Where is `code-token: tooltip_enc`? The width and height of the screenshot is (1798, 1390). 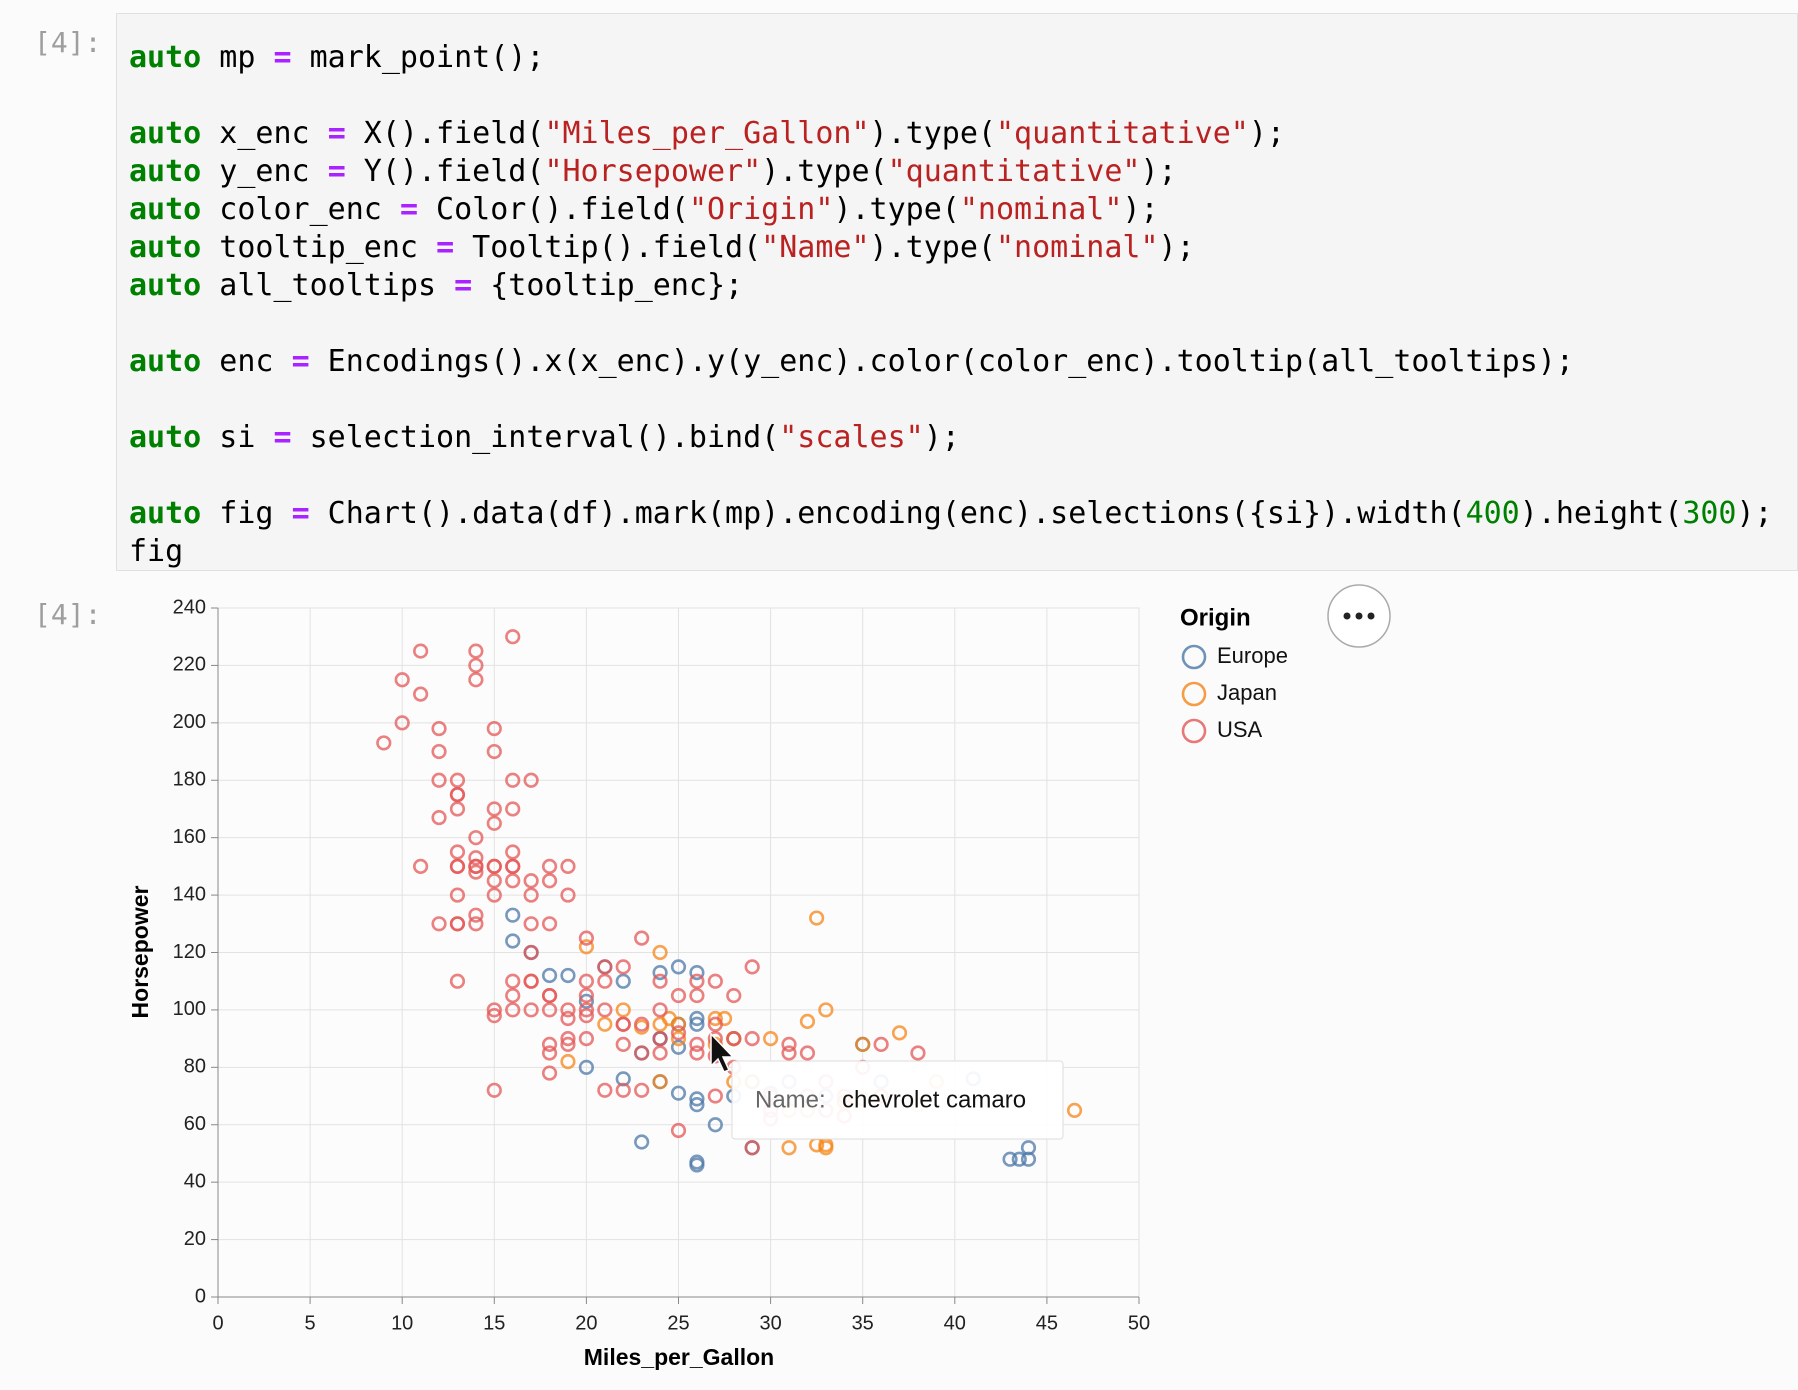
code-token: tooltip_enc is located at coordinates (319, 247).